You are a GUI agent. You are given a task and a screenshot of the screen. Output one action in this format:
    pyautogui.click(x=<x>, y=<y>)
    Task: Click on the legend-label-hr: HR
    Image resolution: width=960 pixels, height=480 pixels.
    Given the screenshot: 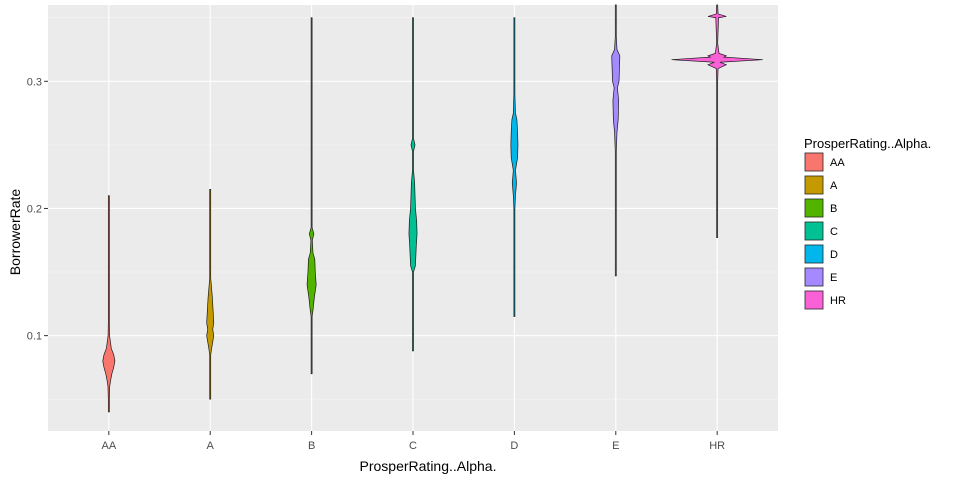 What is the action you would take?
    pyautogui.click(x=838, y=301)
    